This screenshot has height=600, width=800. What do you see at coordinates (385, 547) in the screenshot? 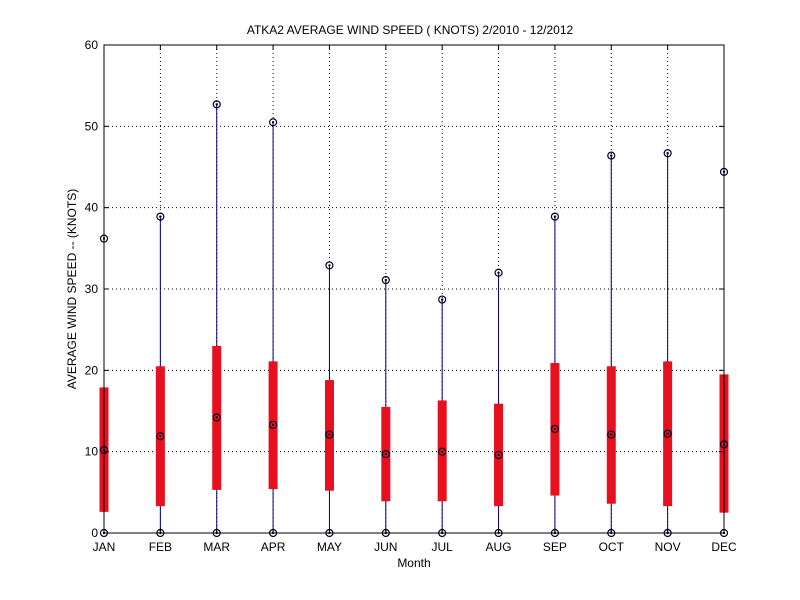
I see `x-tick-label: JUN` at bounding box center [385, 547].